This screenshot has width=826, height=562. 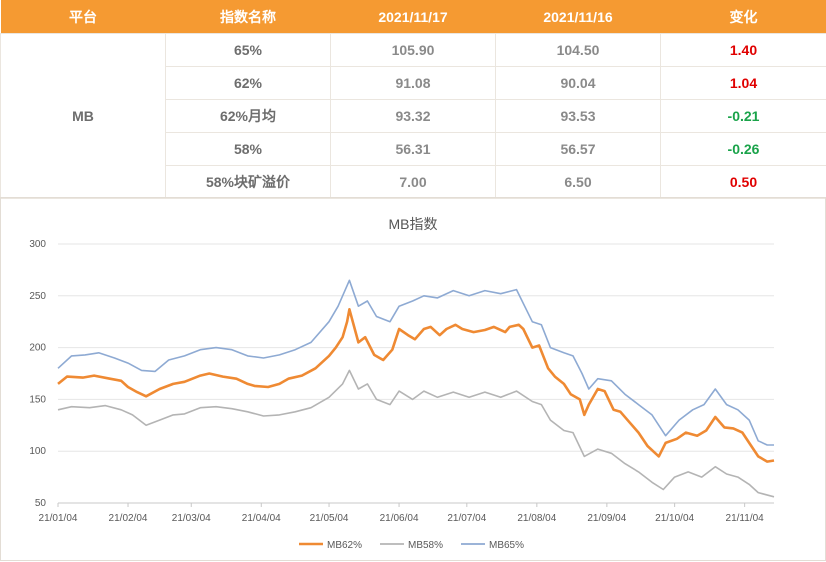 I want to click on x-tick-label: 21/10/04, so click(x=674, y=518).